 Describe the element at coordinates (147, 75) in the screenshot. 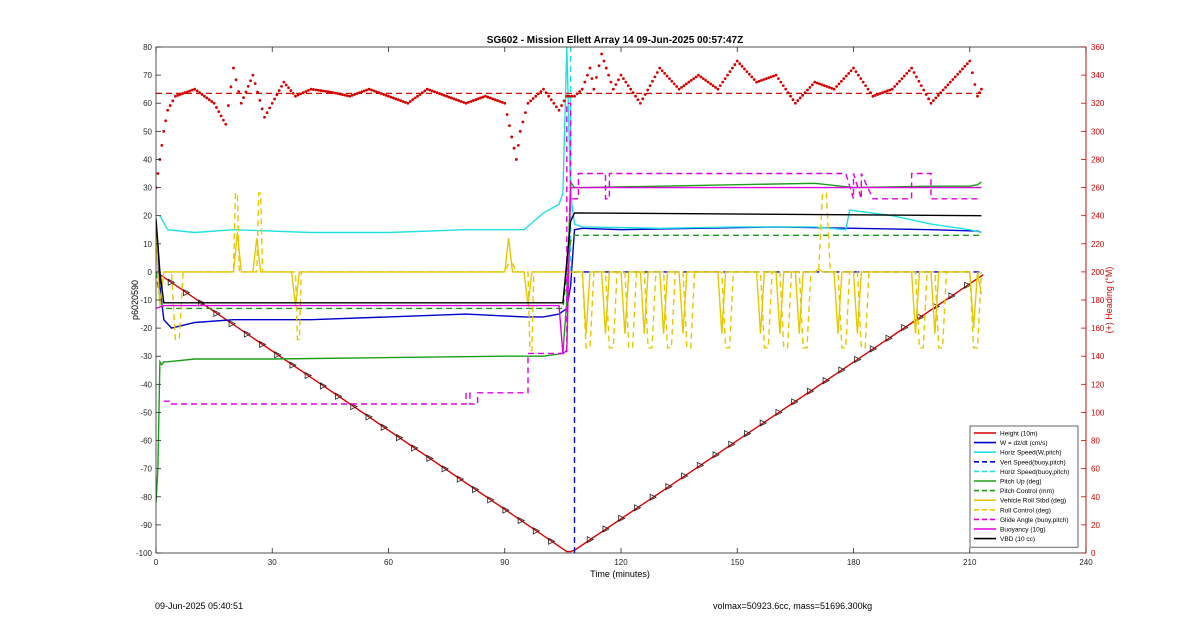

I see `y-tick-label: 70` at that location.